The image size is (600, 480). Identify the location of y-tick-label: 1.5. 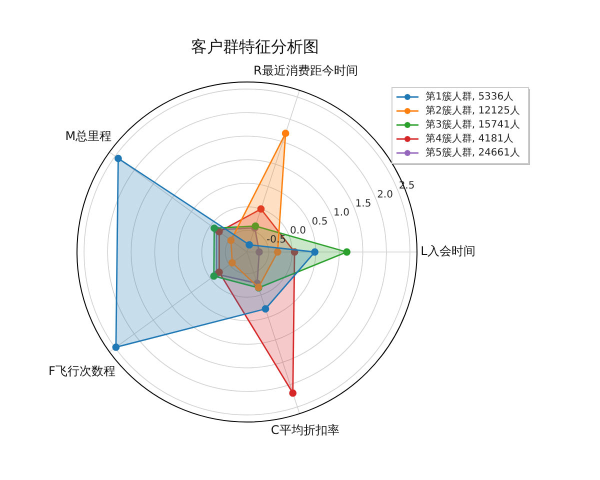
(363, 204).